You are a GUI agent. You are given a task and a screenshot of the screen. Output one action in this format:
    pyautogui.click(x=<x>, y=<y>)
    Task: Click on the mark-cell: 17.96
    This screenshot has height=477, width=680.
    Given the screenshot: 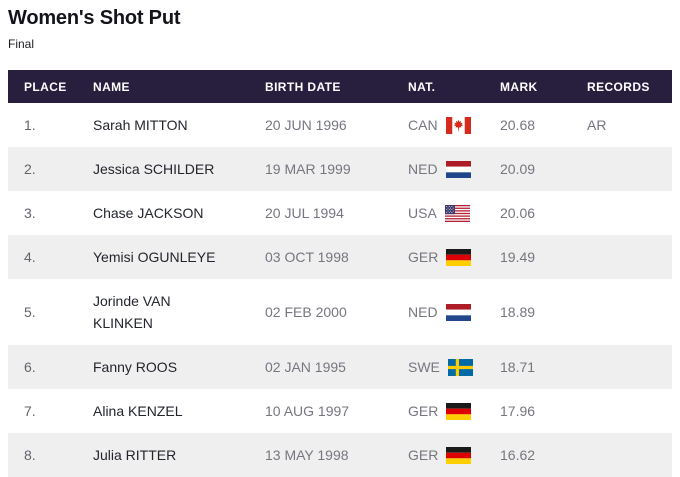 What is the action you would take?
    pyautogui.click(x=518, y=411)
    